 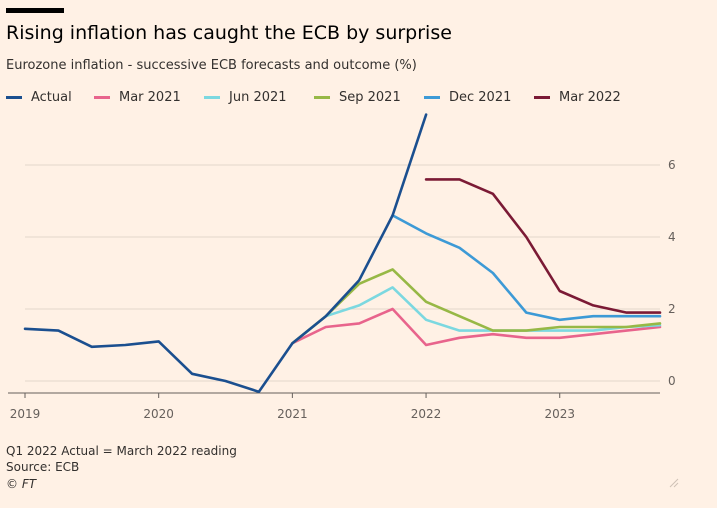 What do you see at coordinates (51, 97) in the screenshot?
I see `legend-label-actual: Actual` at bounding box center [51, 97].